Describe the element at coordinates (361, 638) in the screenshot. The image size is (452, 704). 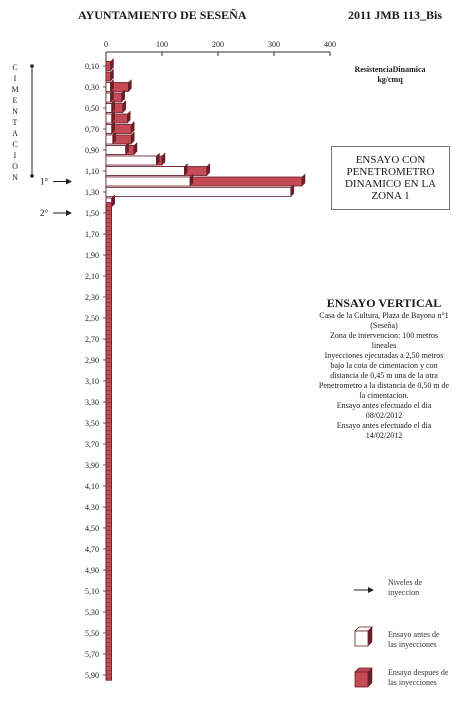
I see `legend-before-swatch` at that location.